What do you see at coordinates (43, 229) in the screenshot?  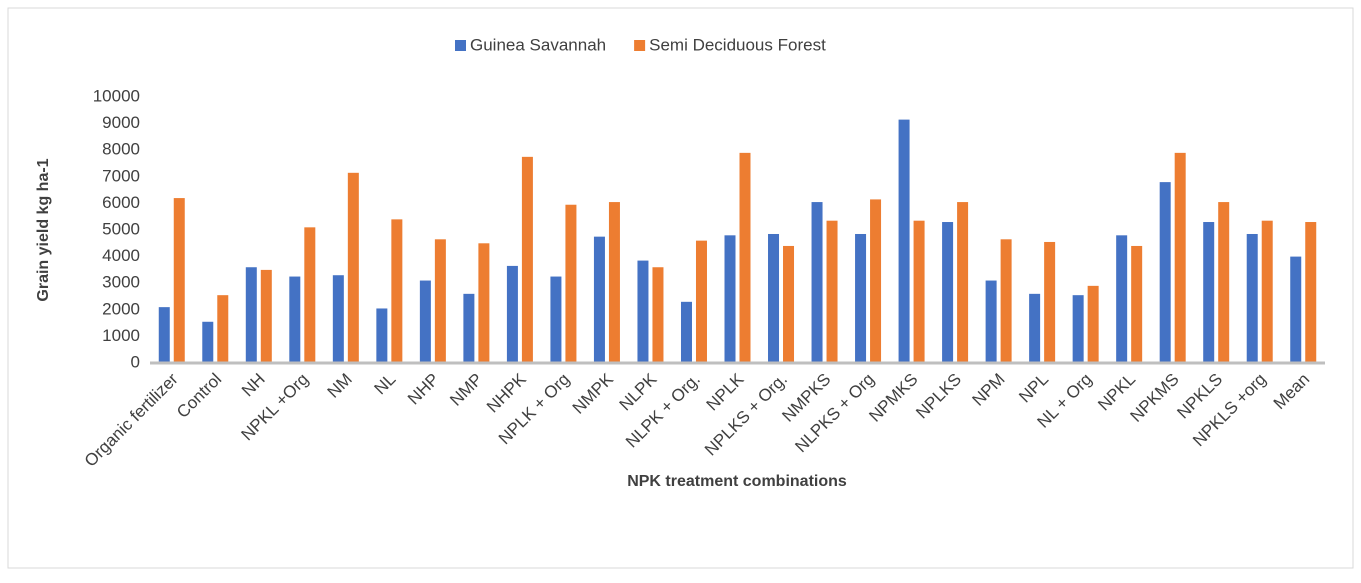 I see `y-axis-title: Grain yield kg ha-1` at bounding box center [43, 229].